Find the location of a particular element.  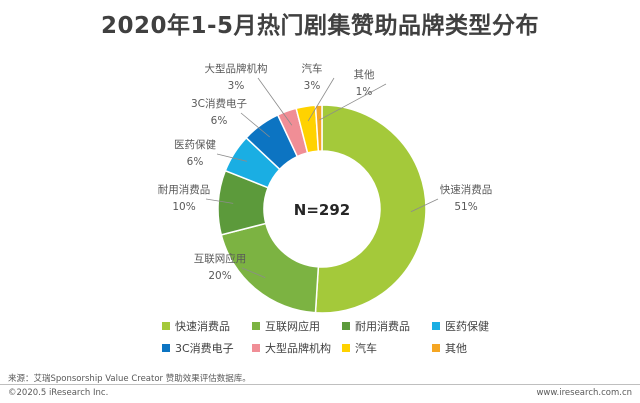

legend-item-1: 快速消费品 is located at coordinates (207, 326).